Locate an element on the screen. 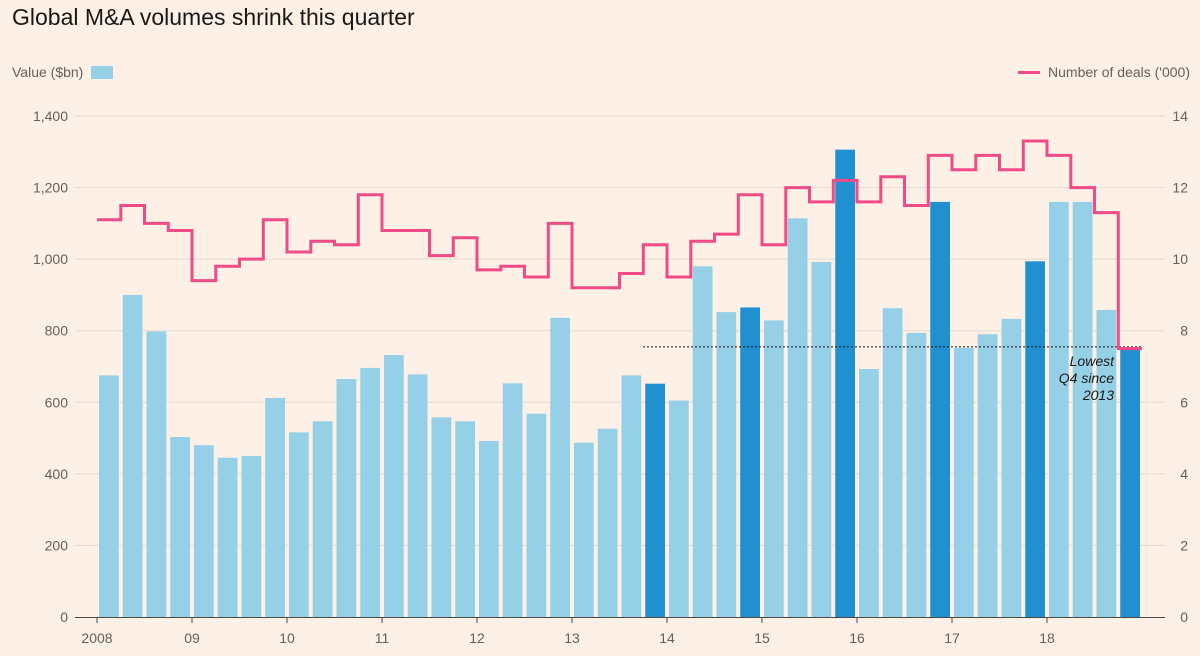  reference-line-label: Q4 since is located at coordinates (1086, 378).